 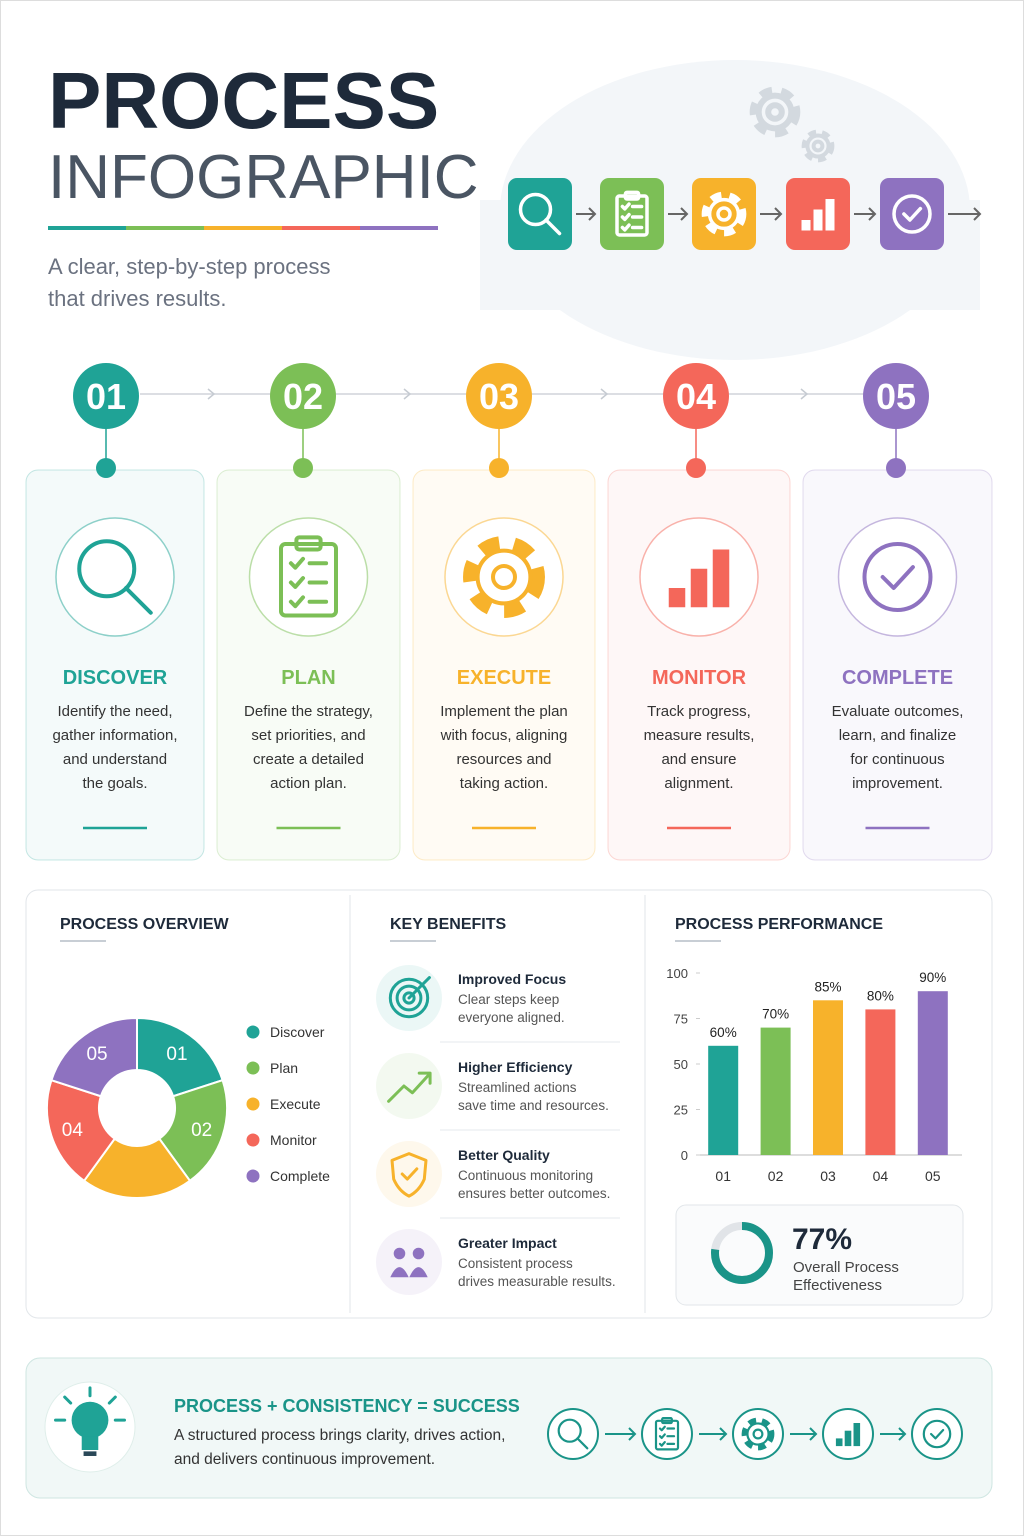 I want to click on step-description: Evaluate outcomes,, so click(x=898, y=711).